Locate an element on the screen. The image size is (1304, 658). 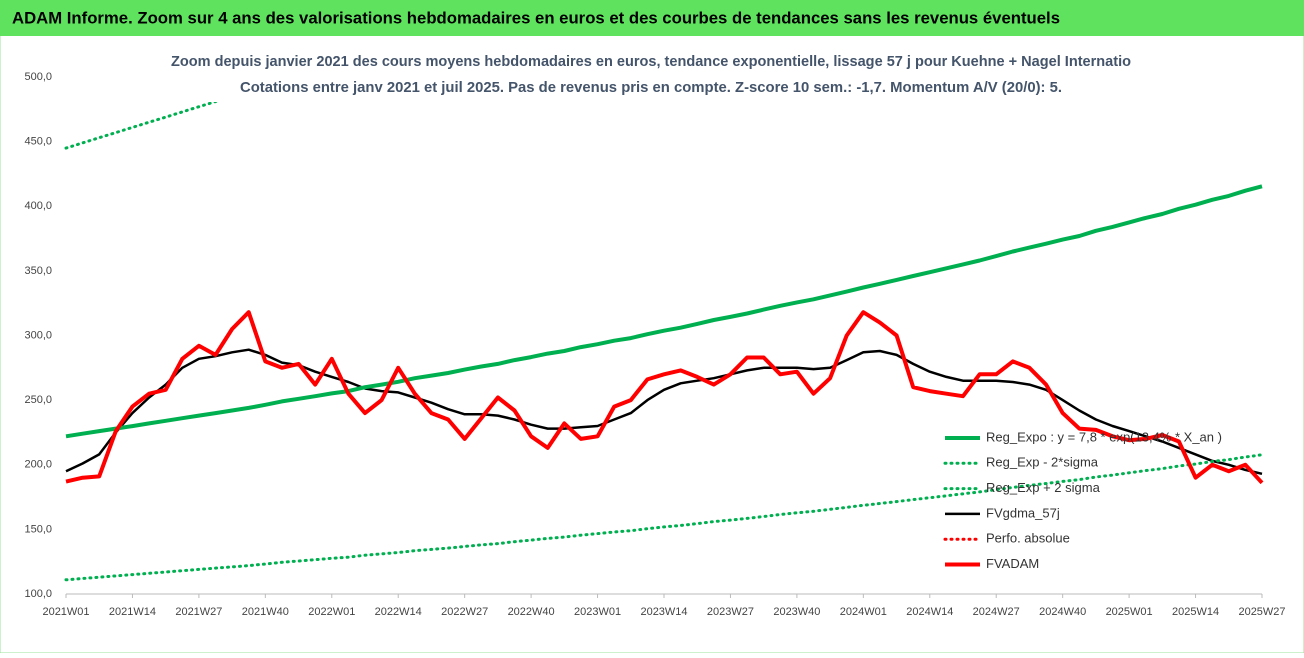
y-tick-label: 450,0 is located at coordinates (38, 142).